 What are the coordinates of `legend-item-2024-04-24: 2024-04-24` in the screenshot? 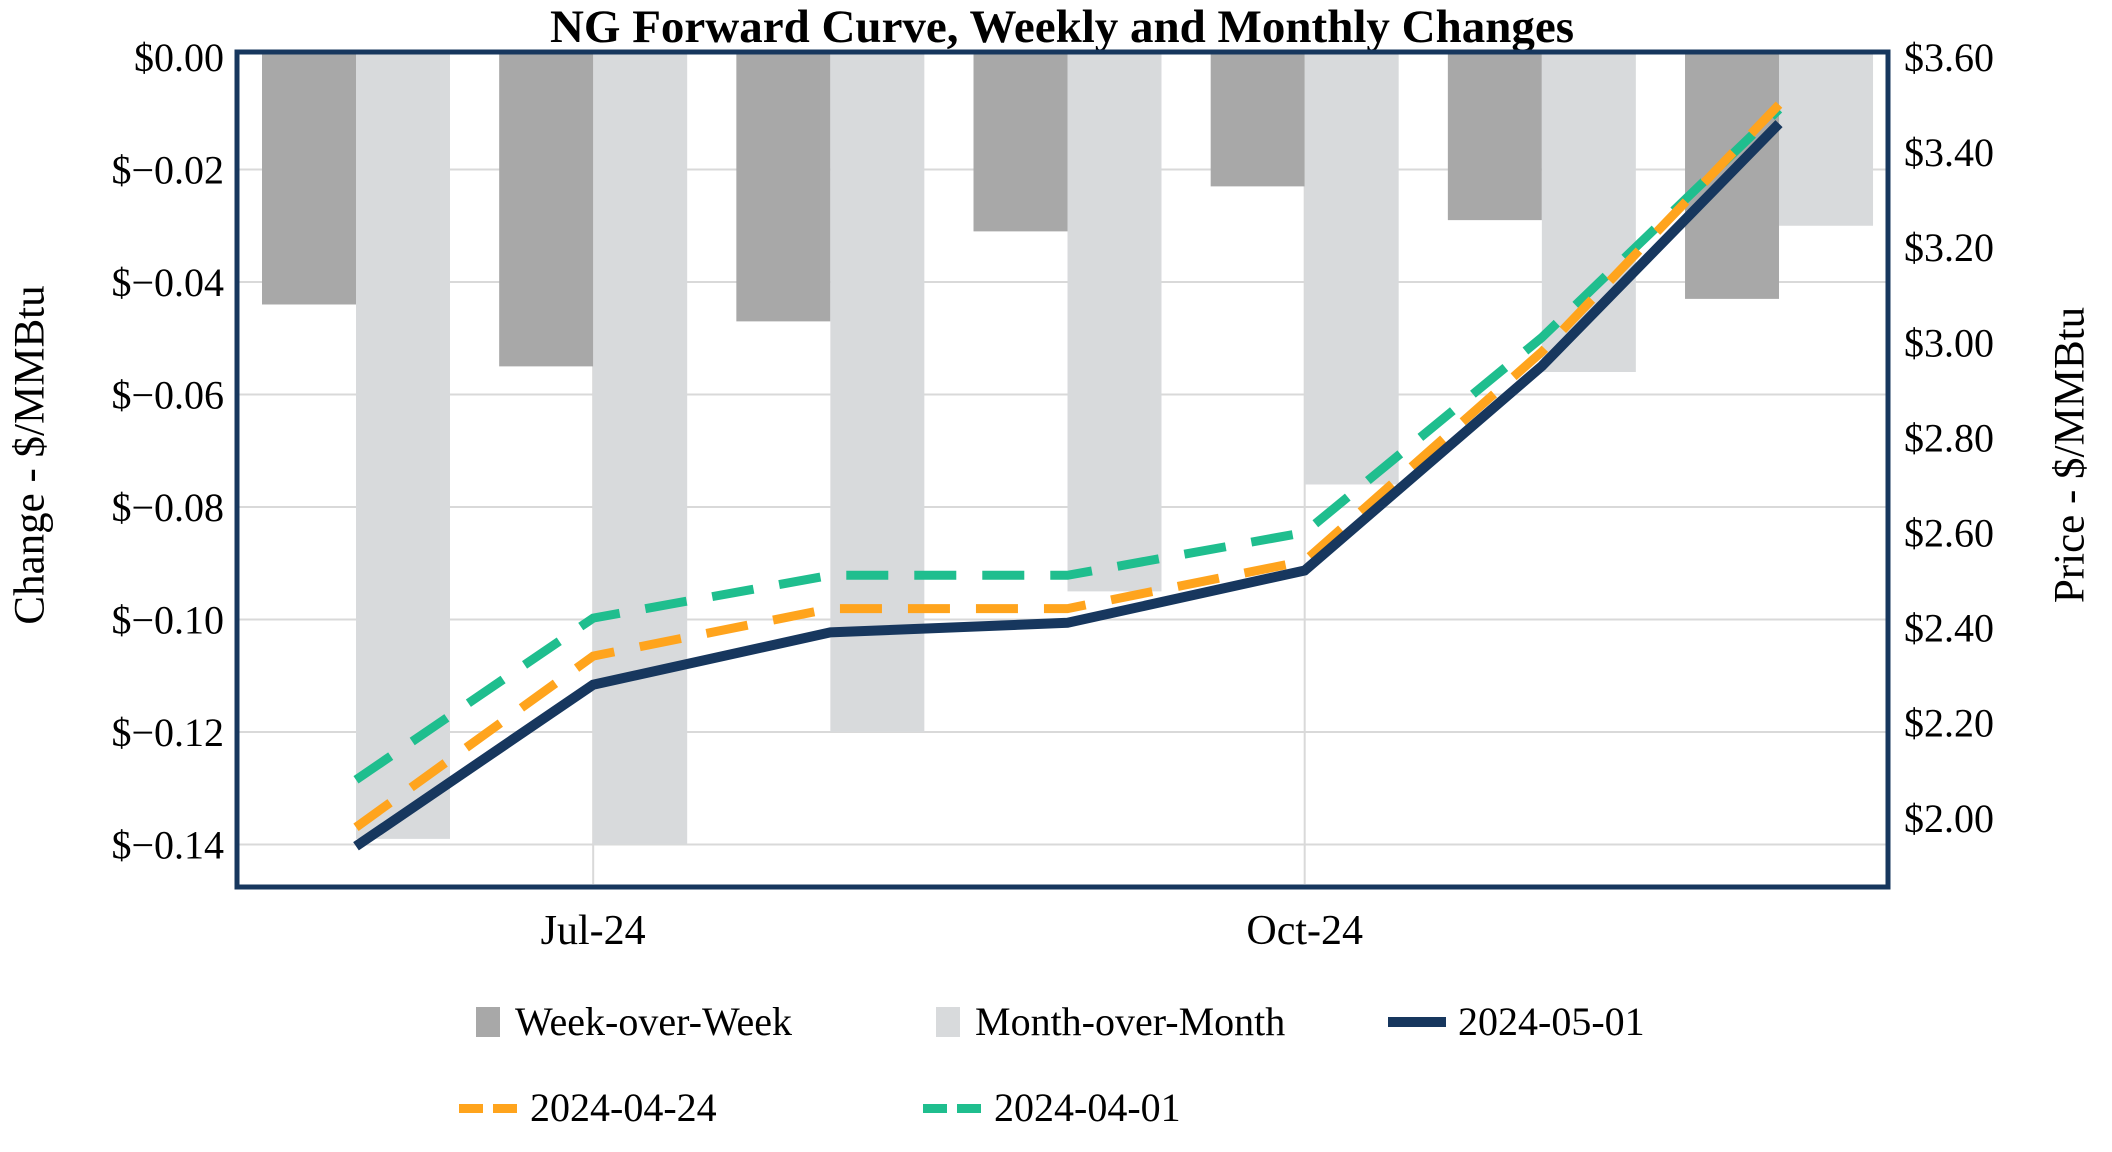 It's located at (588, 1108).